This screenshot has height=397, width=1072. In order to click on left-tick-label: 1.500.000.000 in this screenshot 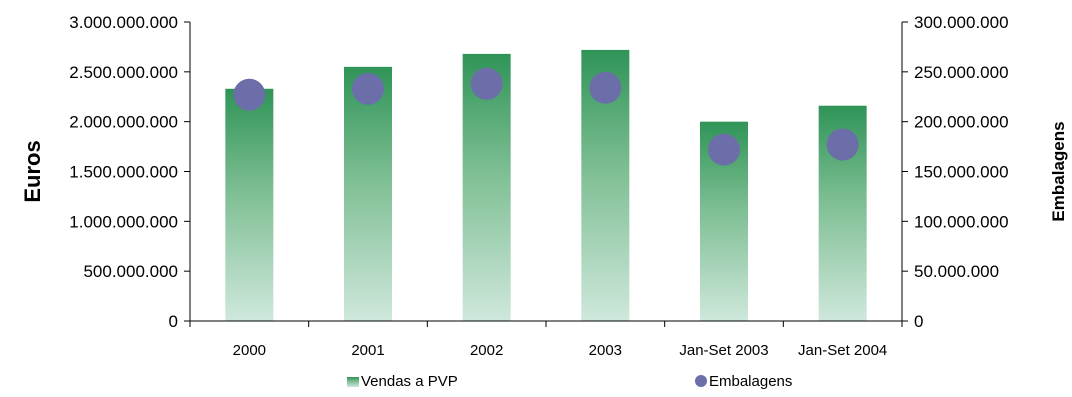, I will do `click(123, 172)`.